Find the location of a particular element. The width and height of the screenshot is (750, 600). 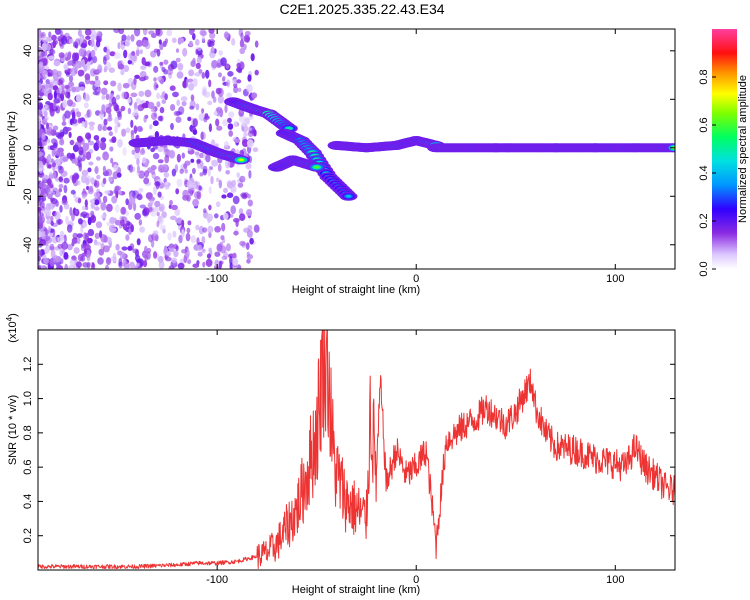

y-tick-label: 40 is located at coordinates (28, 51).